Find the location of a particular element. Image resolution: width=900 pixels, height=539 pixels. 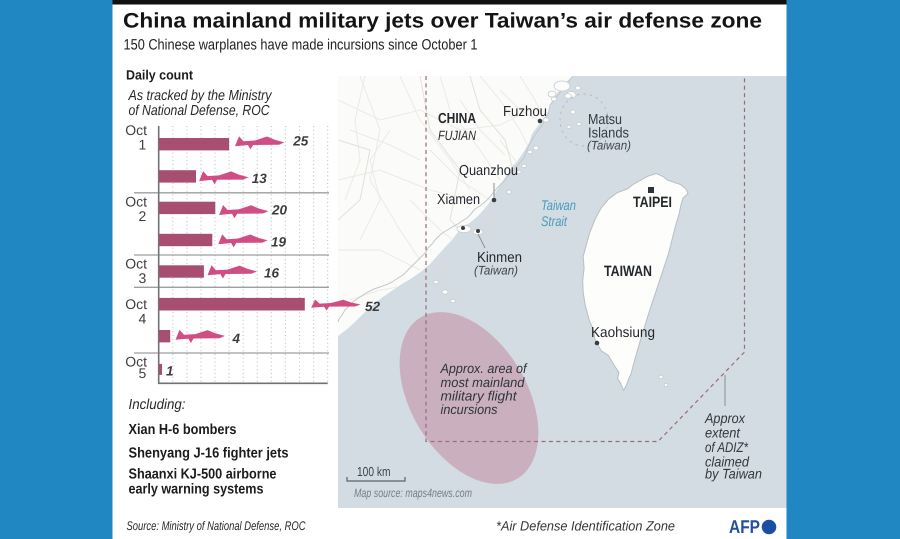

svg-text: 13 is located at coordinates (260, 178).